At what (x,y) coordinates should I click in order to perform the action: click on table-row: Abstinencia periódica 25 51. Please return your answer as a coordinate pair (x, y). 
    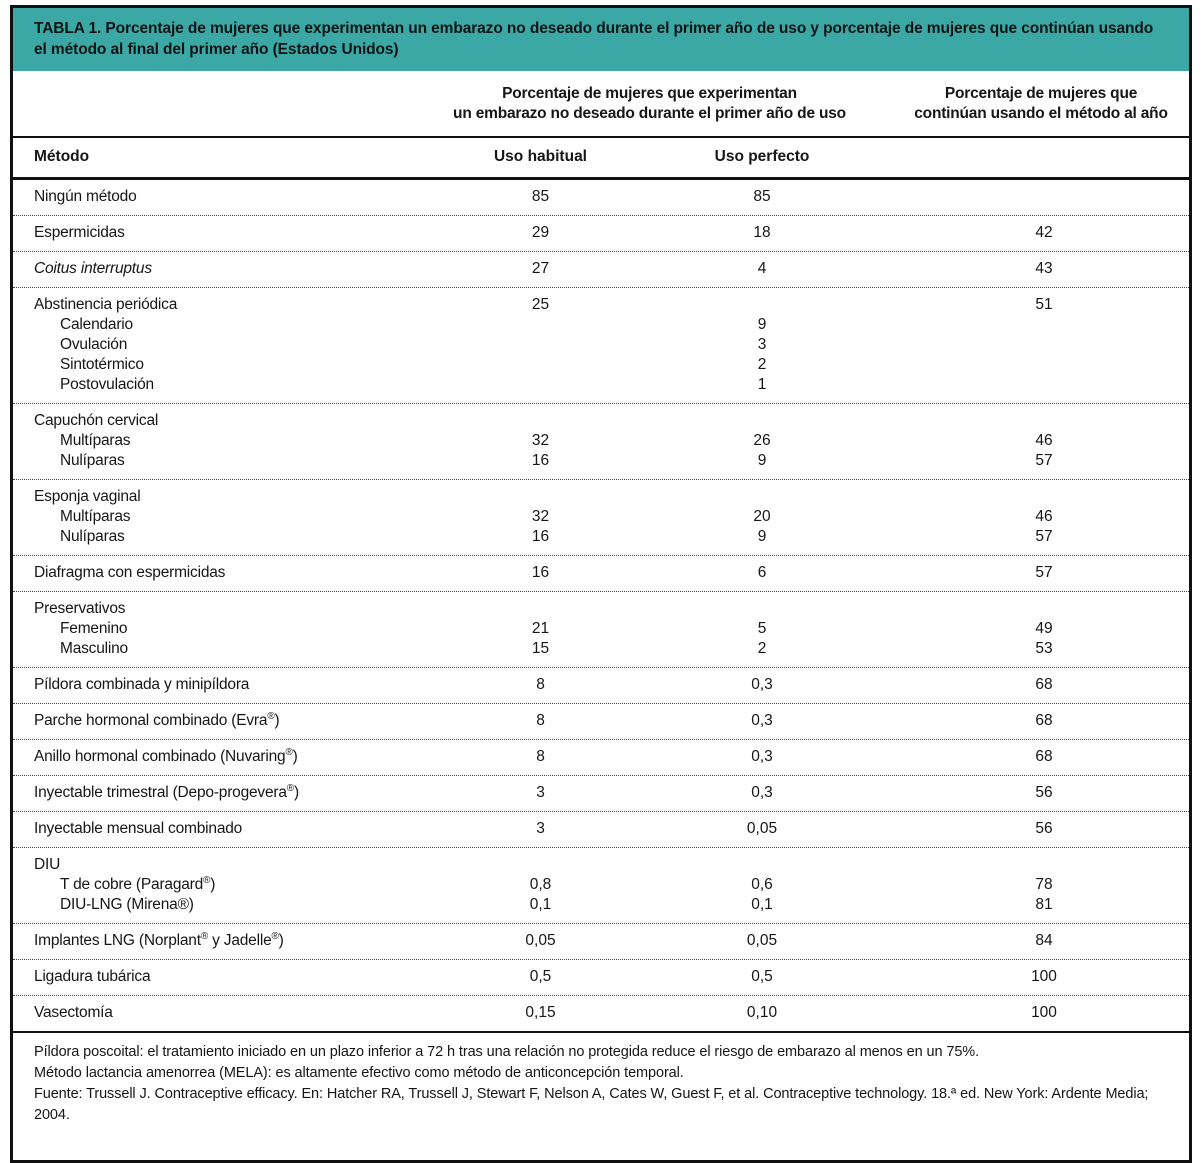
    Looking at the image, I should click on (601, 305).